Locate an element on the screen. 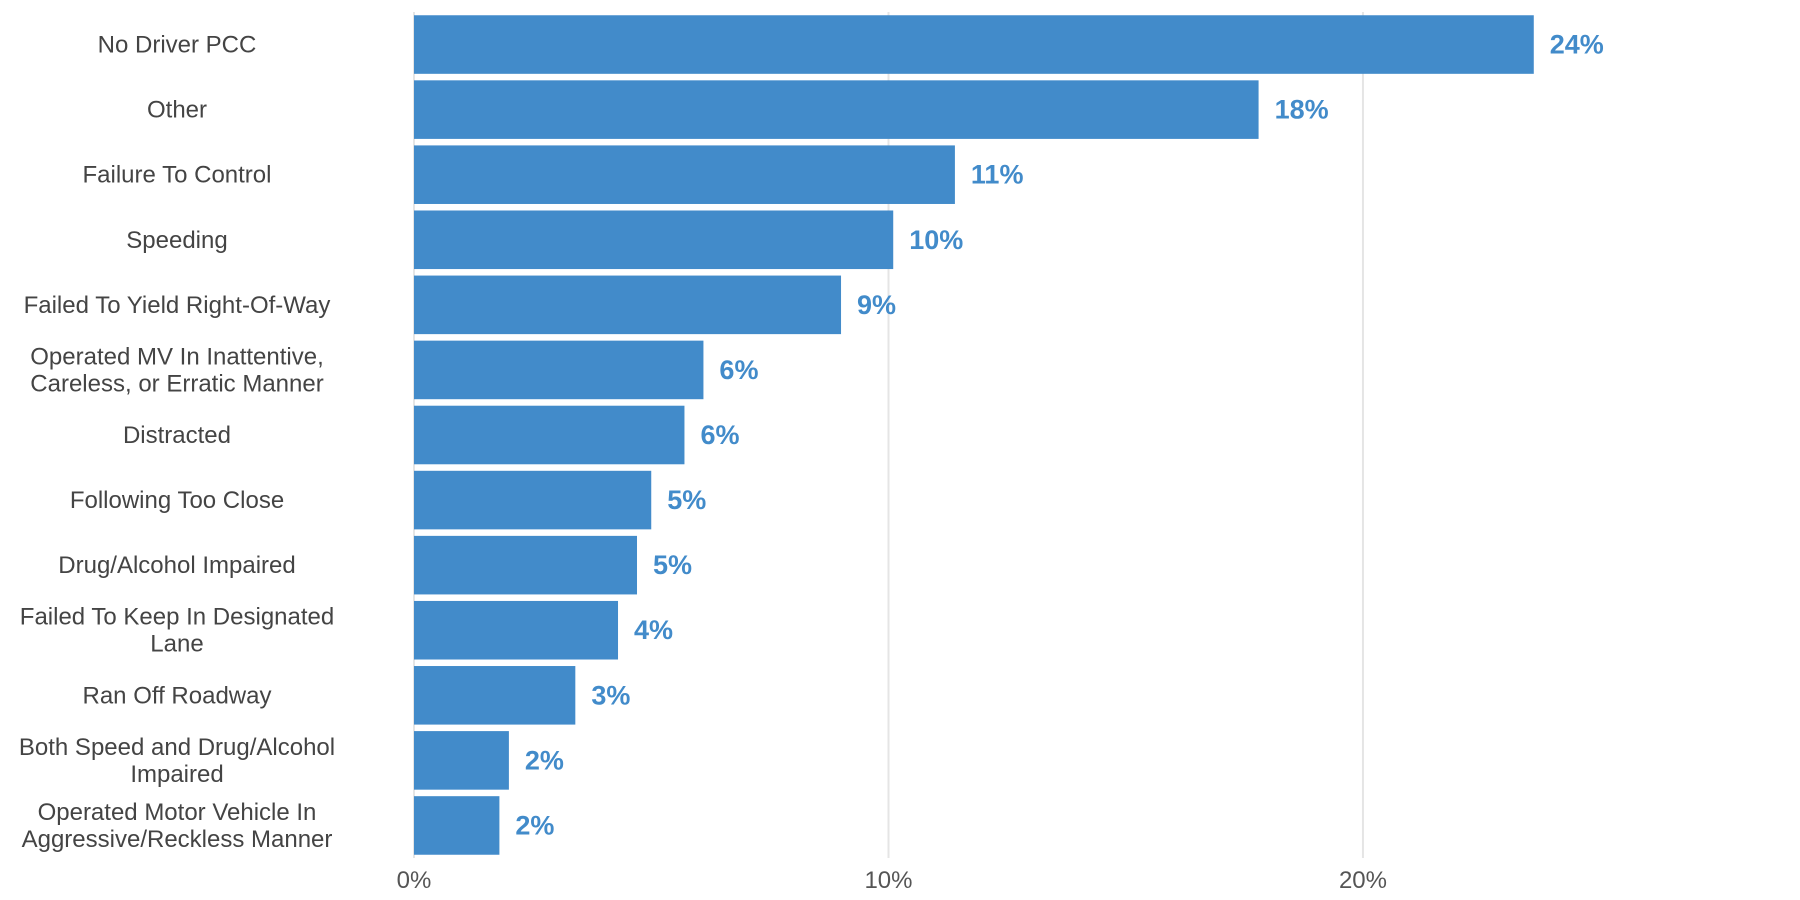 This screenshot has height=900, width=1800. category-label-line: Ran Off Roadway is located at coordinates (177, 695).